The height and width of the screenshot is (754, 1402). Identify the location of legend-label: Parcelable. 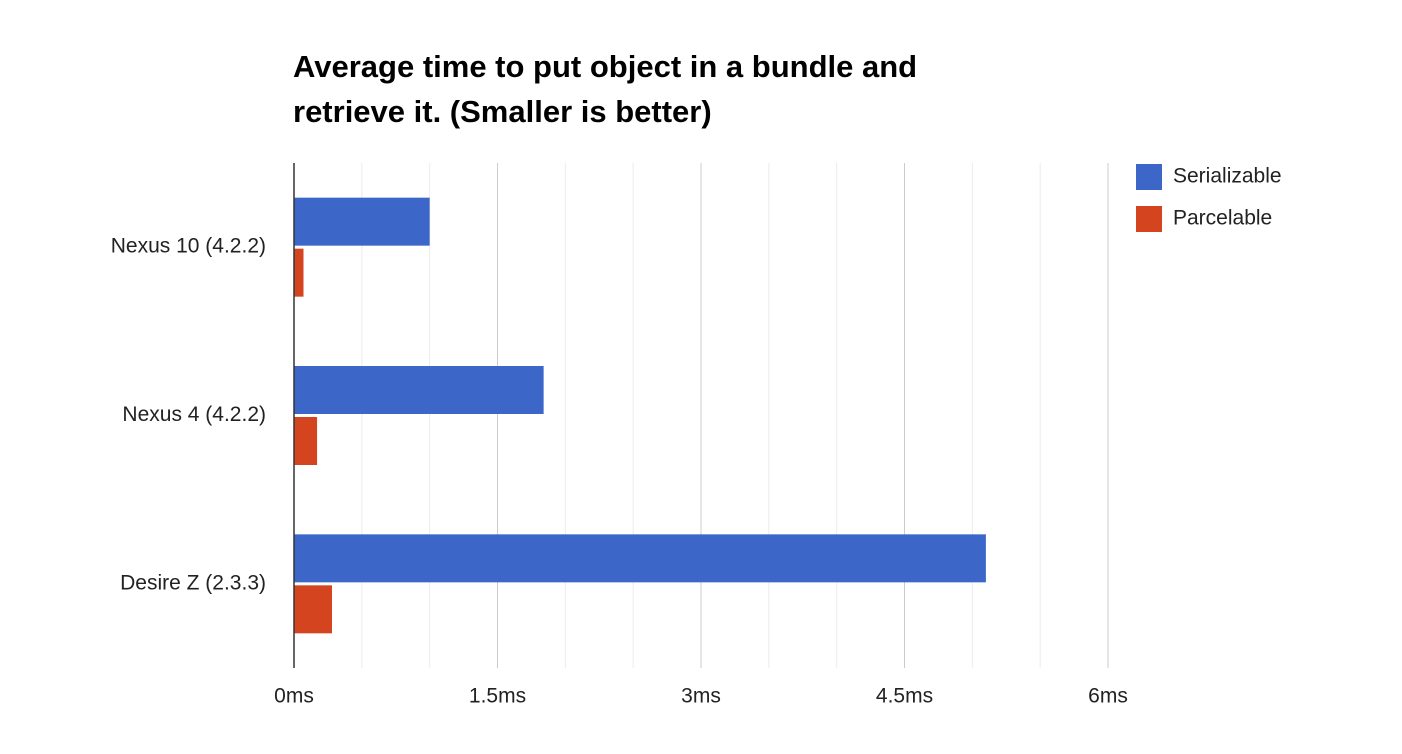
(1222, 218).